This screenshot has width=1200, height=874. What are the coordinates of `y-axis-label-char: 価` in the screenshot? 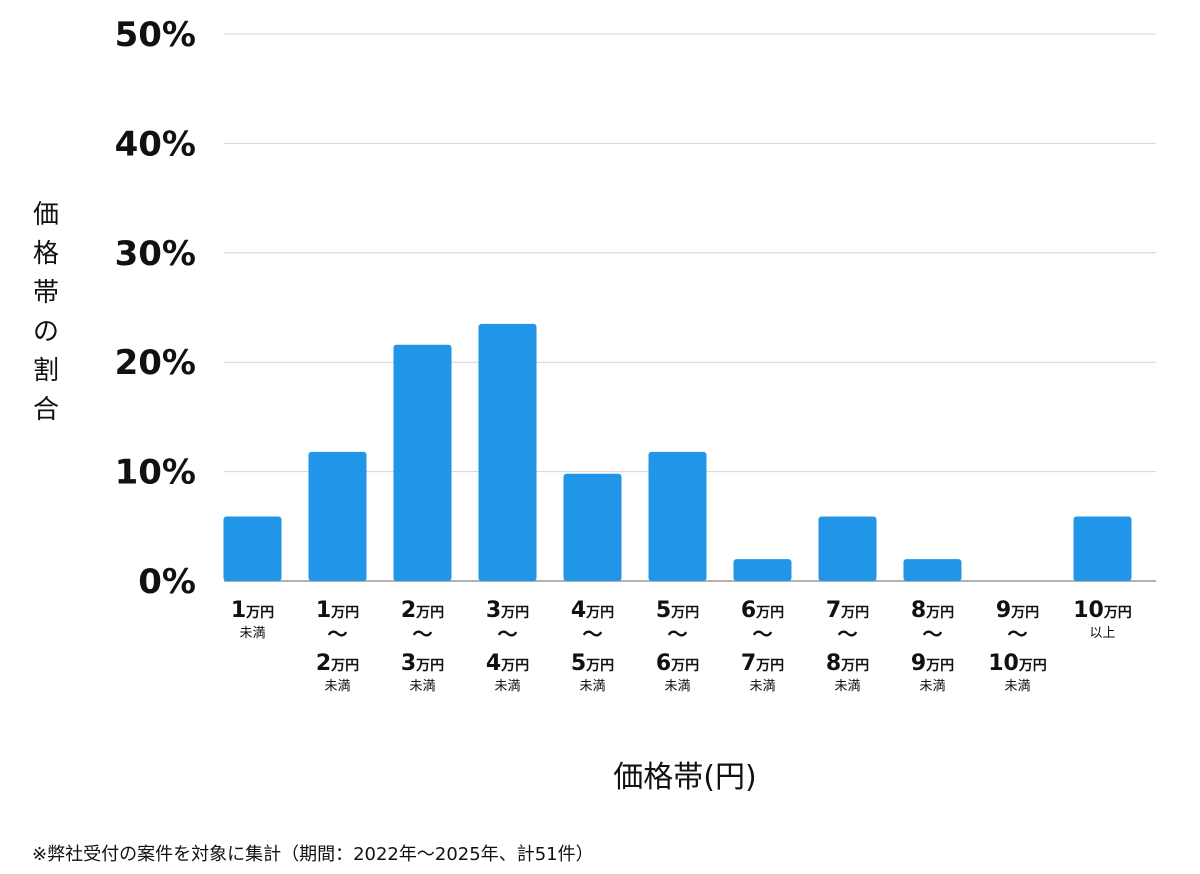 It's located at (45, 215).